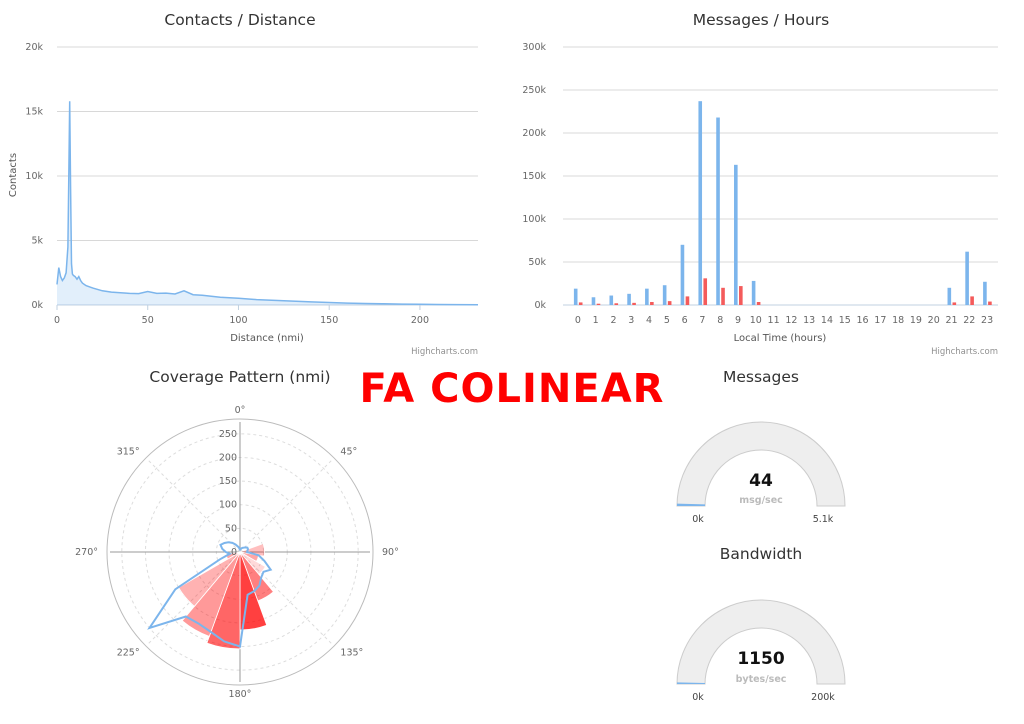 This screenshot has height=724, width=1024. Describe the element at coordinates (234, 552) in the screenshot. I see `range-label: 0` at that location.